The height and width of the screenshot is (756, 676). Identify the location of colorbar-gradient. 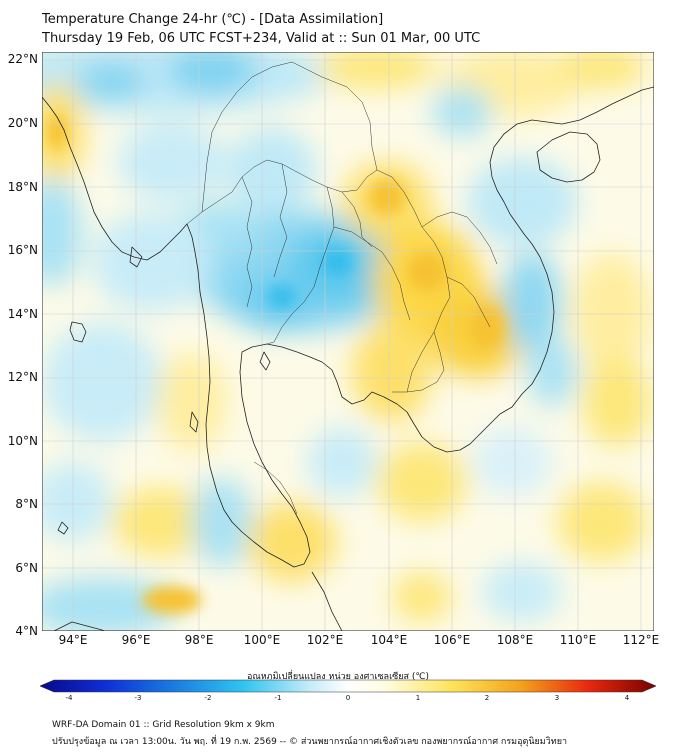
(348, 686).